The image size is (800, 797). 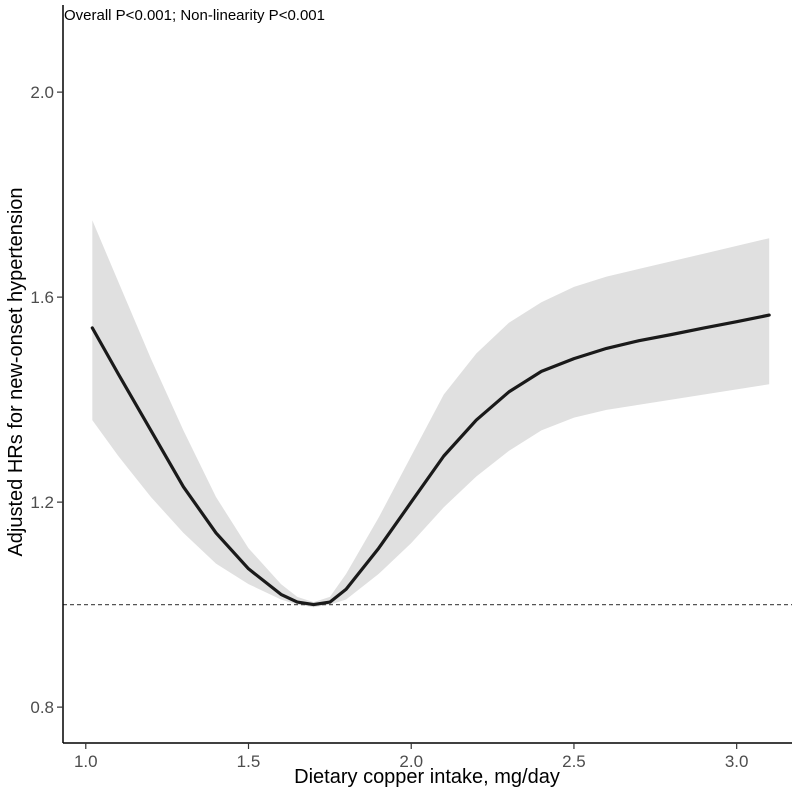 I want to click on y-axis-title: Adjusted HRs for new-onset hypertension, so click(x=16, y=371).